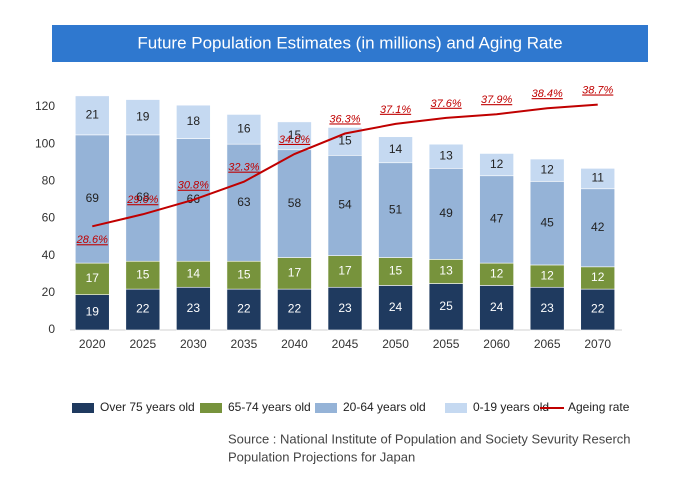 This screenshot has height=487, width=700. Describe the element at coordinates (51, 329) in the screenshot. I see `y-tick-label: 0` at that location.